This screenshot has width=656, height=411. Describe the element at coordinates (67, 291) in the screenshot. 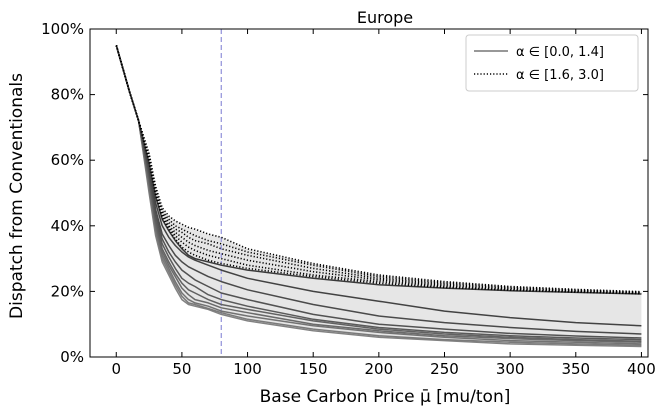

I see `y-tick-label: 20%` at that location.